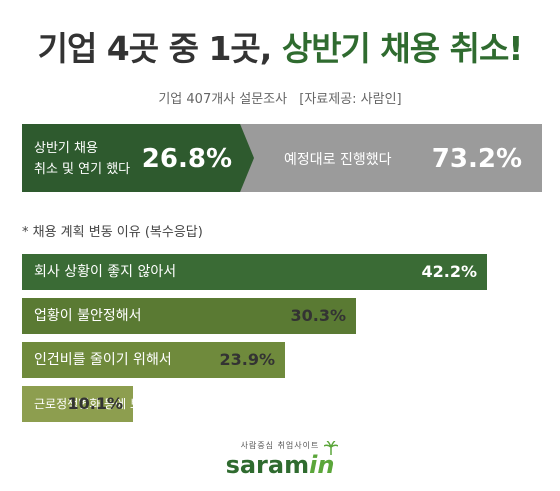  Describe the element at coordinates (476, 159) in the screenshot. I see `proceed-value: 73.2%` at that location.